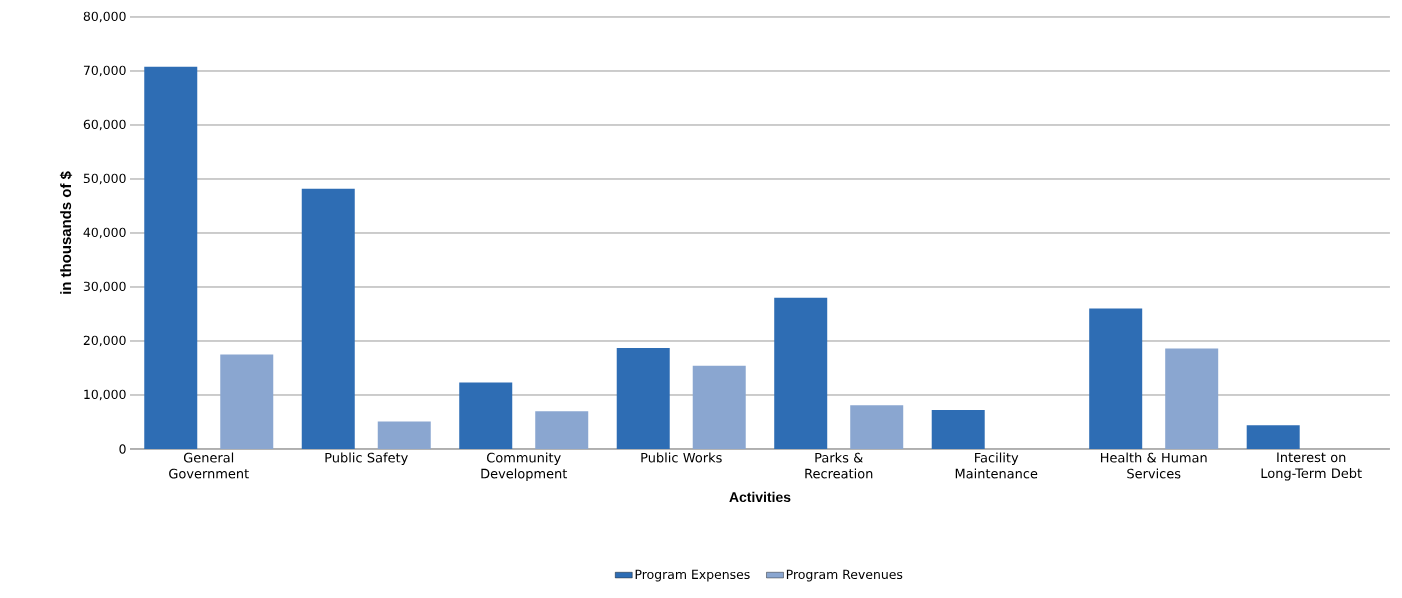 This screenshot has height=598, width=1402. Describe the element at coordinates (104, 287) in the screenshot. I see `y-tick-label: 30,000` at that location.